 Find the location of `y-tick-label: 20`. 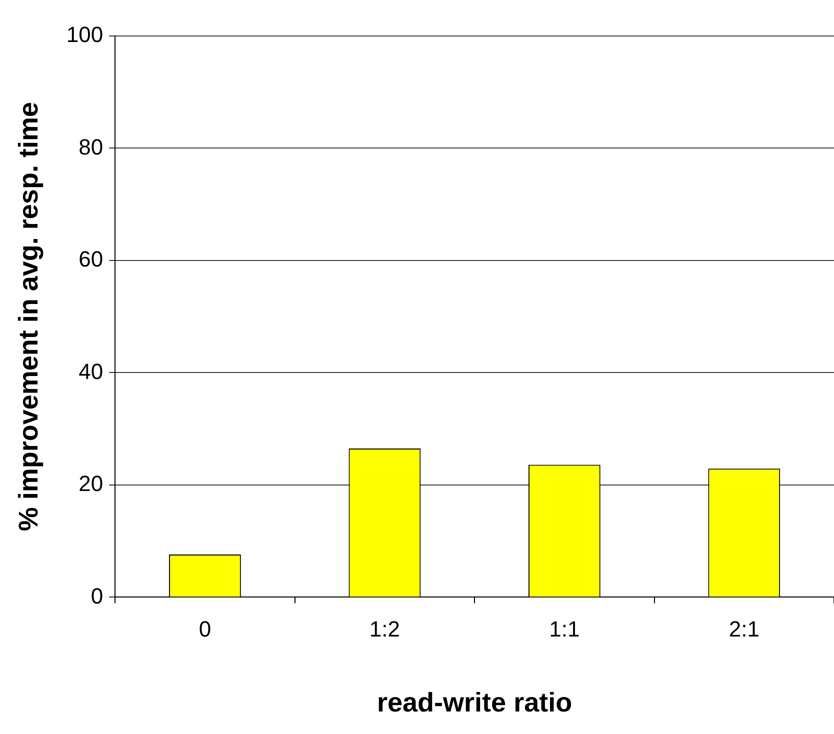

y-tick-label: 20 is located at coordinates (91, 483).